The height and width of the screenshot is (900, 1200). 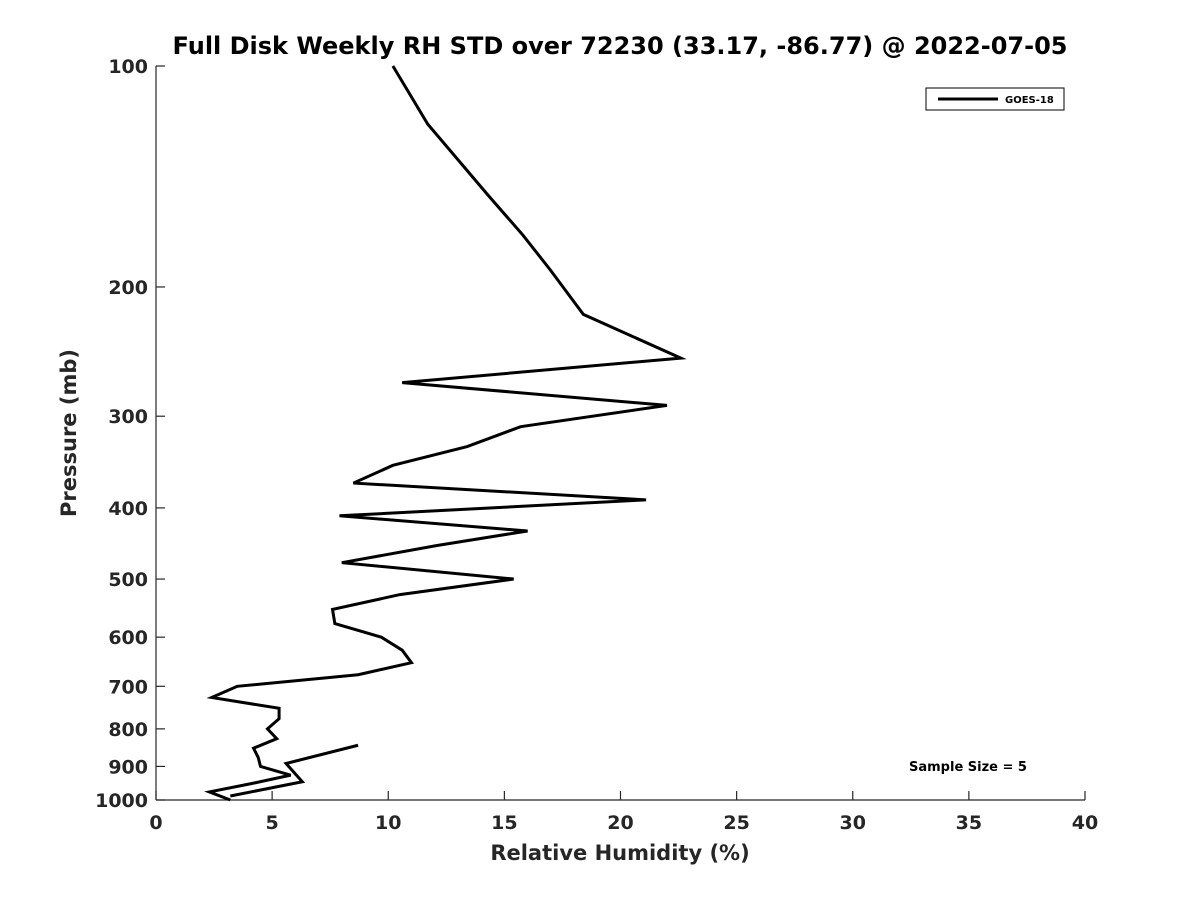 What do you see at coordinates (128, 687) in the screenshot?
I see `y-tick-label: 700` at bounding box center [128, 687].